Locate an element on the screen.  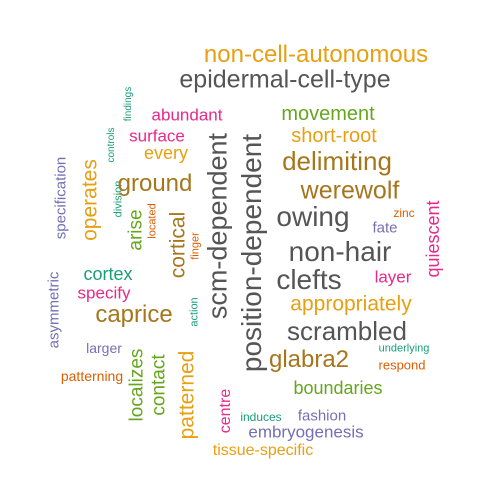
word-specify: specify is located at coordinates (104, 293).